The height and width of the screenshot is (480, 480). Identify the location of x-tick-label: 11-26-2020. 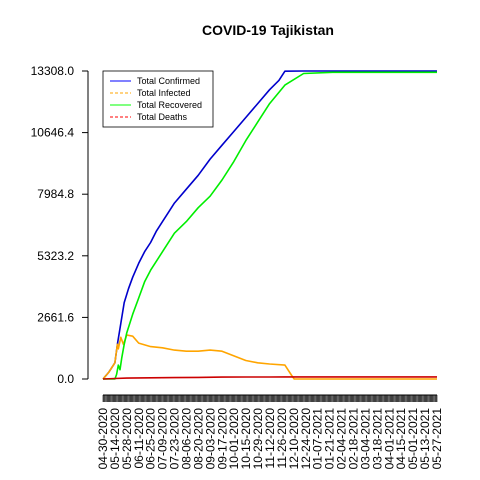
(282, 438).